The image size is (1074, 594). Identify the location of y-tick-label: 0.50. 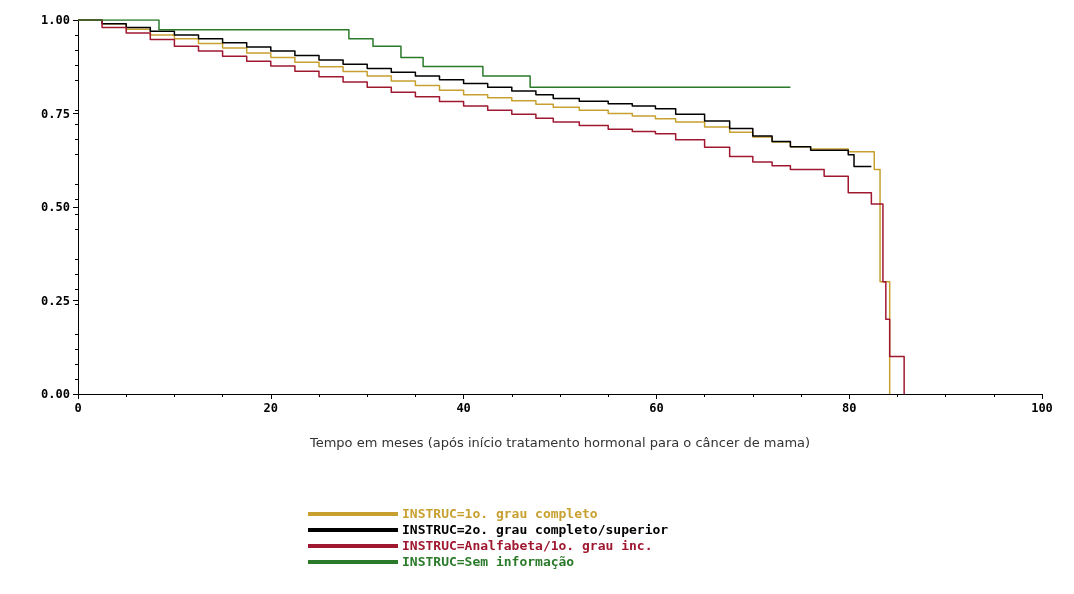
(55, 207).